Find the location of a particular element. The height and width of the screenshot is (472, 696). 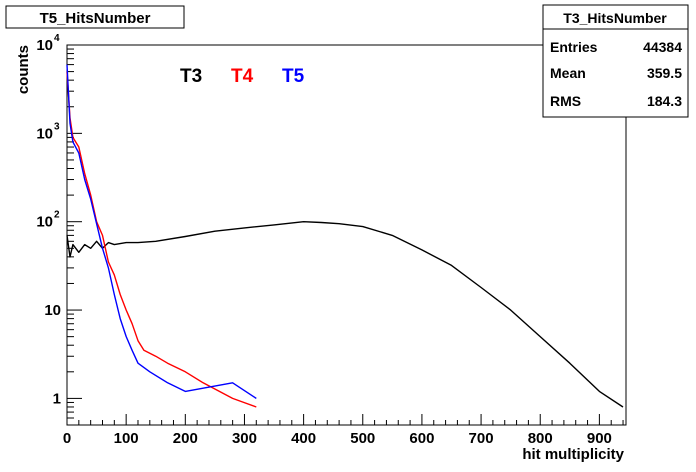

x-tick-label: 900 is located at coordinates (599, 438).